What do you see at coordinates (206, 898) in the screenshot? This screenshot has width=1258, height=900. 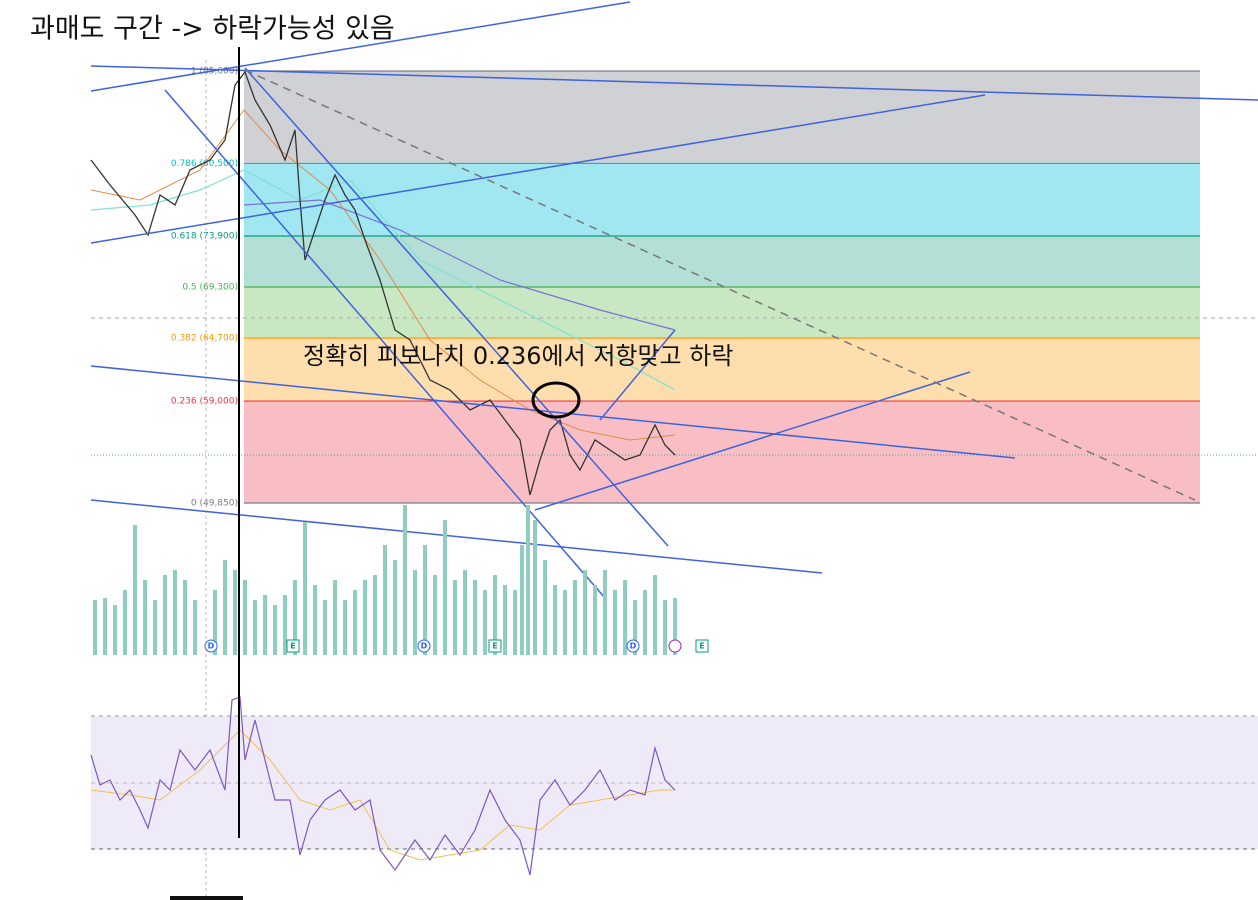 I see `bar` at bounding box center [206, 898].